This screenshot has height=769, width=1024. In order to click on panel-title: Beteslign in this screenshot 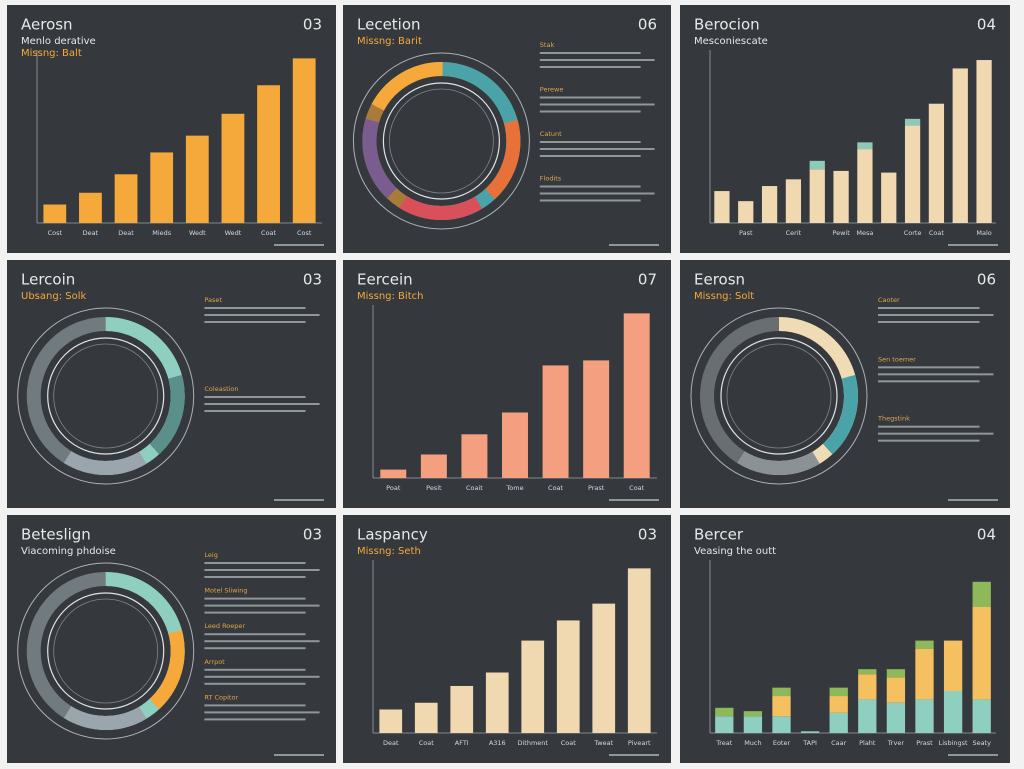, I will do `click(56, 535)`.